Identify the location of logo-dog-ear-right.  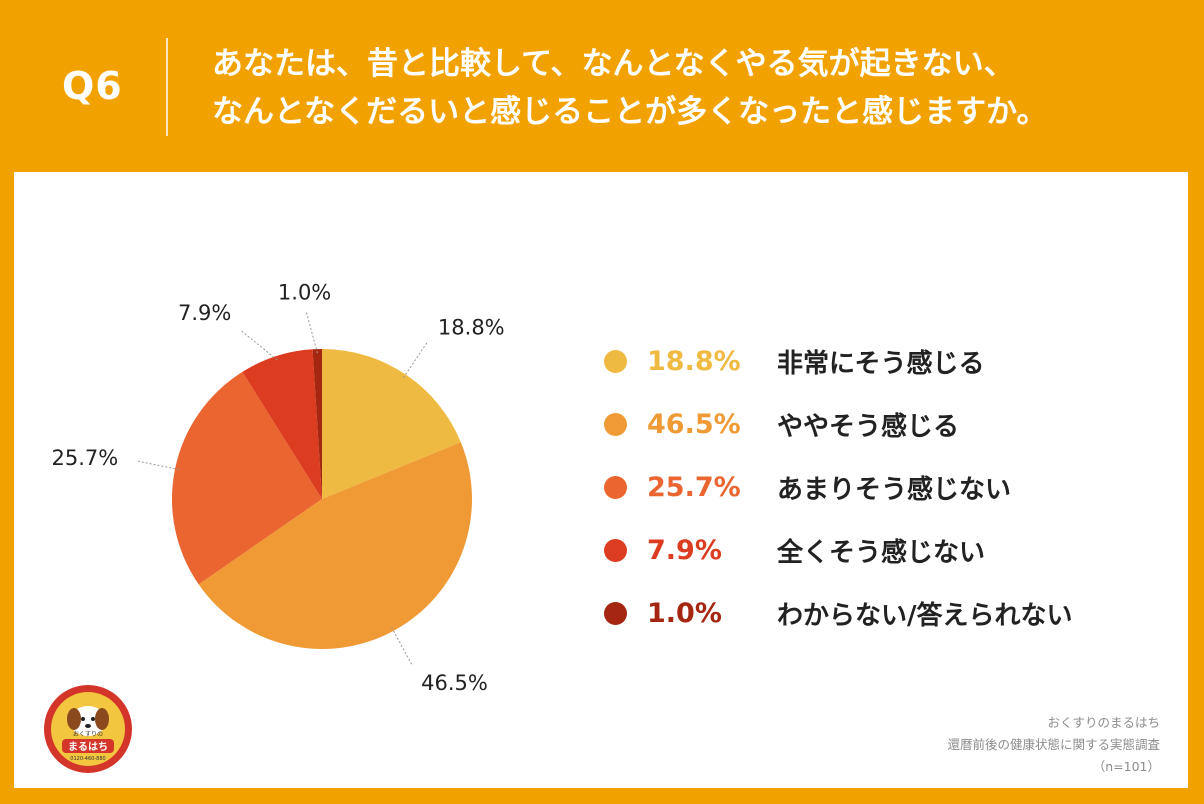
(102, 719).